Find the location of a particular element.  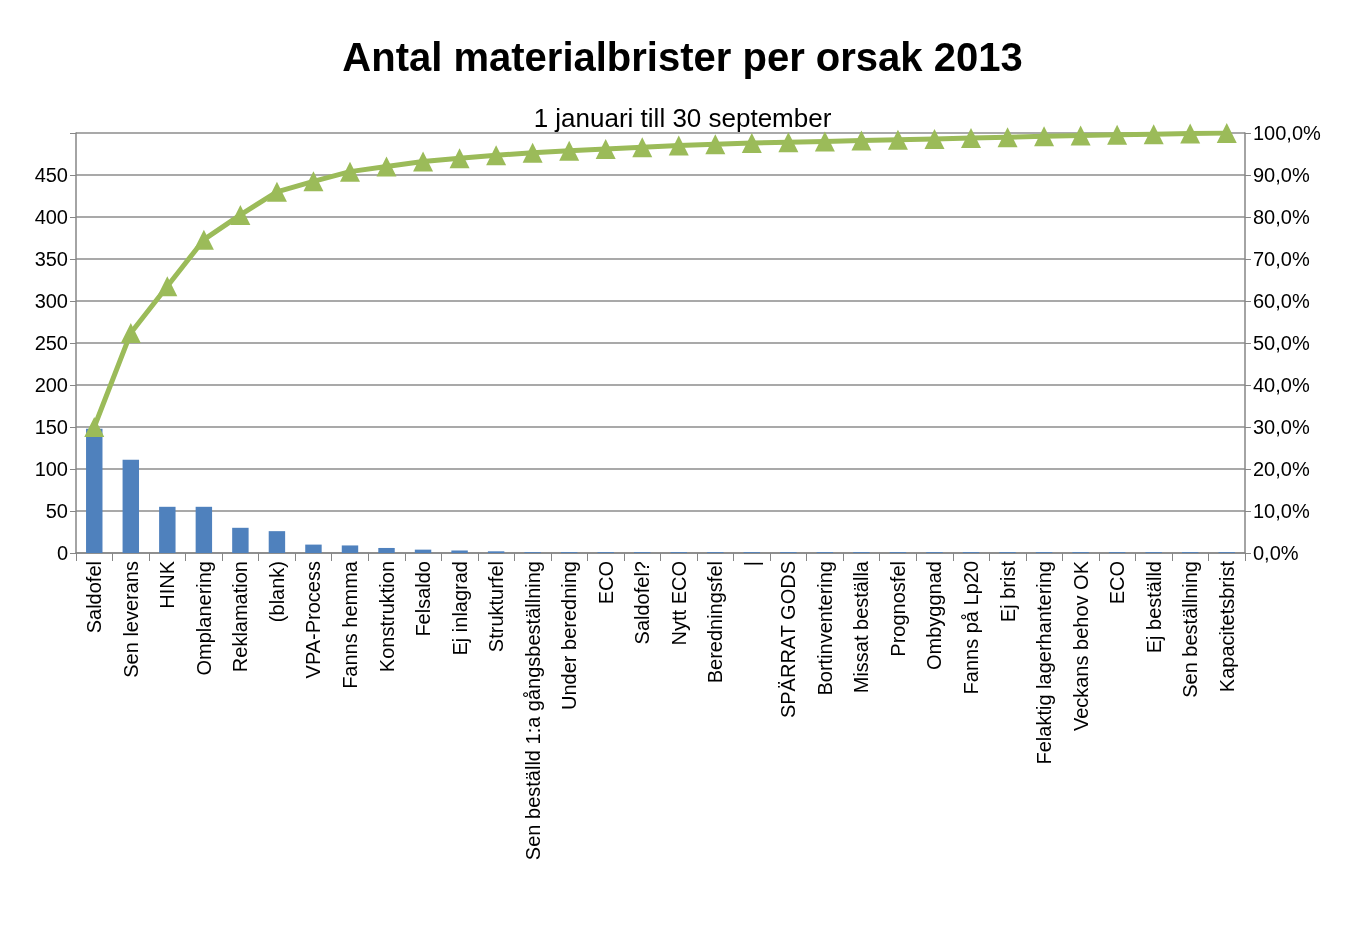

y2-tick-label: 10,0% is located at coordinates (1281, 511).